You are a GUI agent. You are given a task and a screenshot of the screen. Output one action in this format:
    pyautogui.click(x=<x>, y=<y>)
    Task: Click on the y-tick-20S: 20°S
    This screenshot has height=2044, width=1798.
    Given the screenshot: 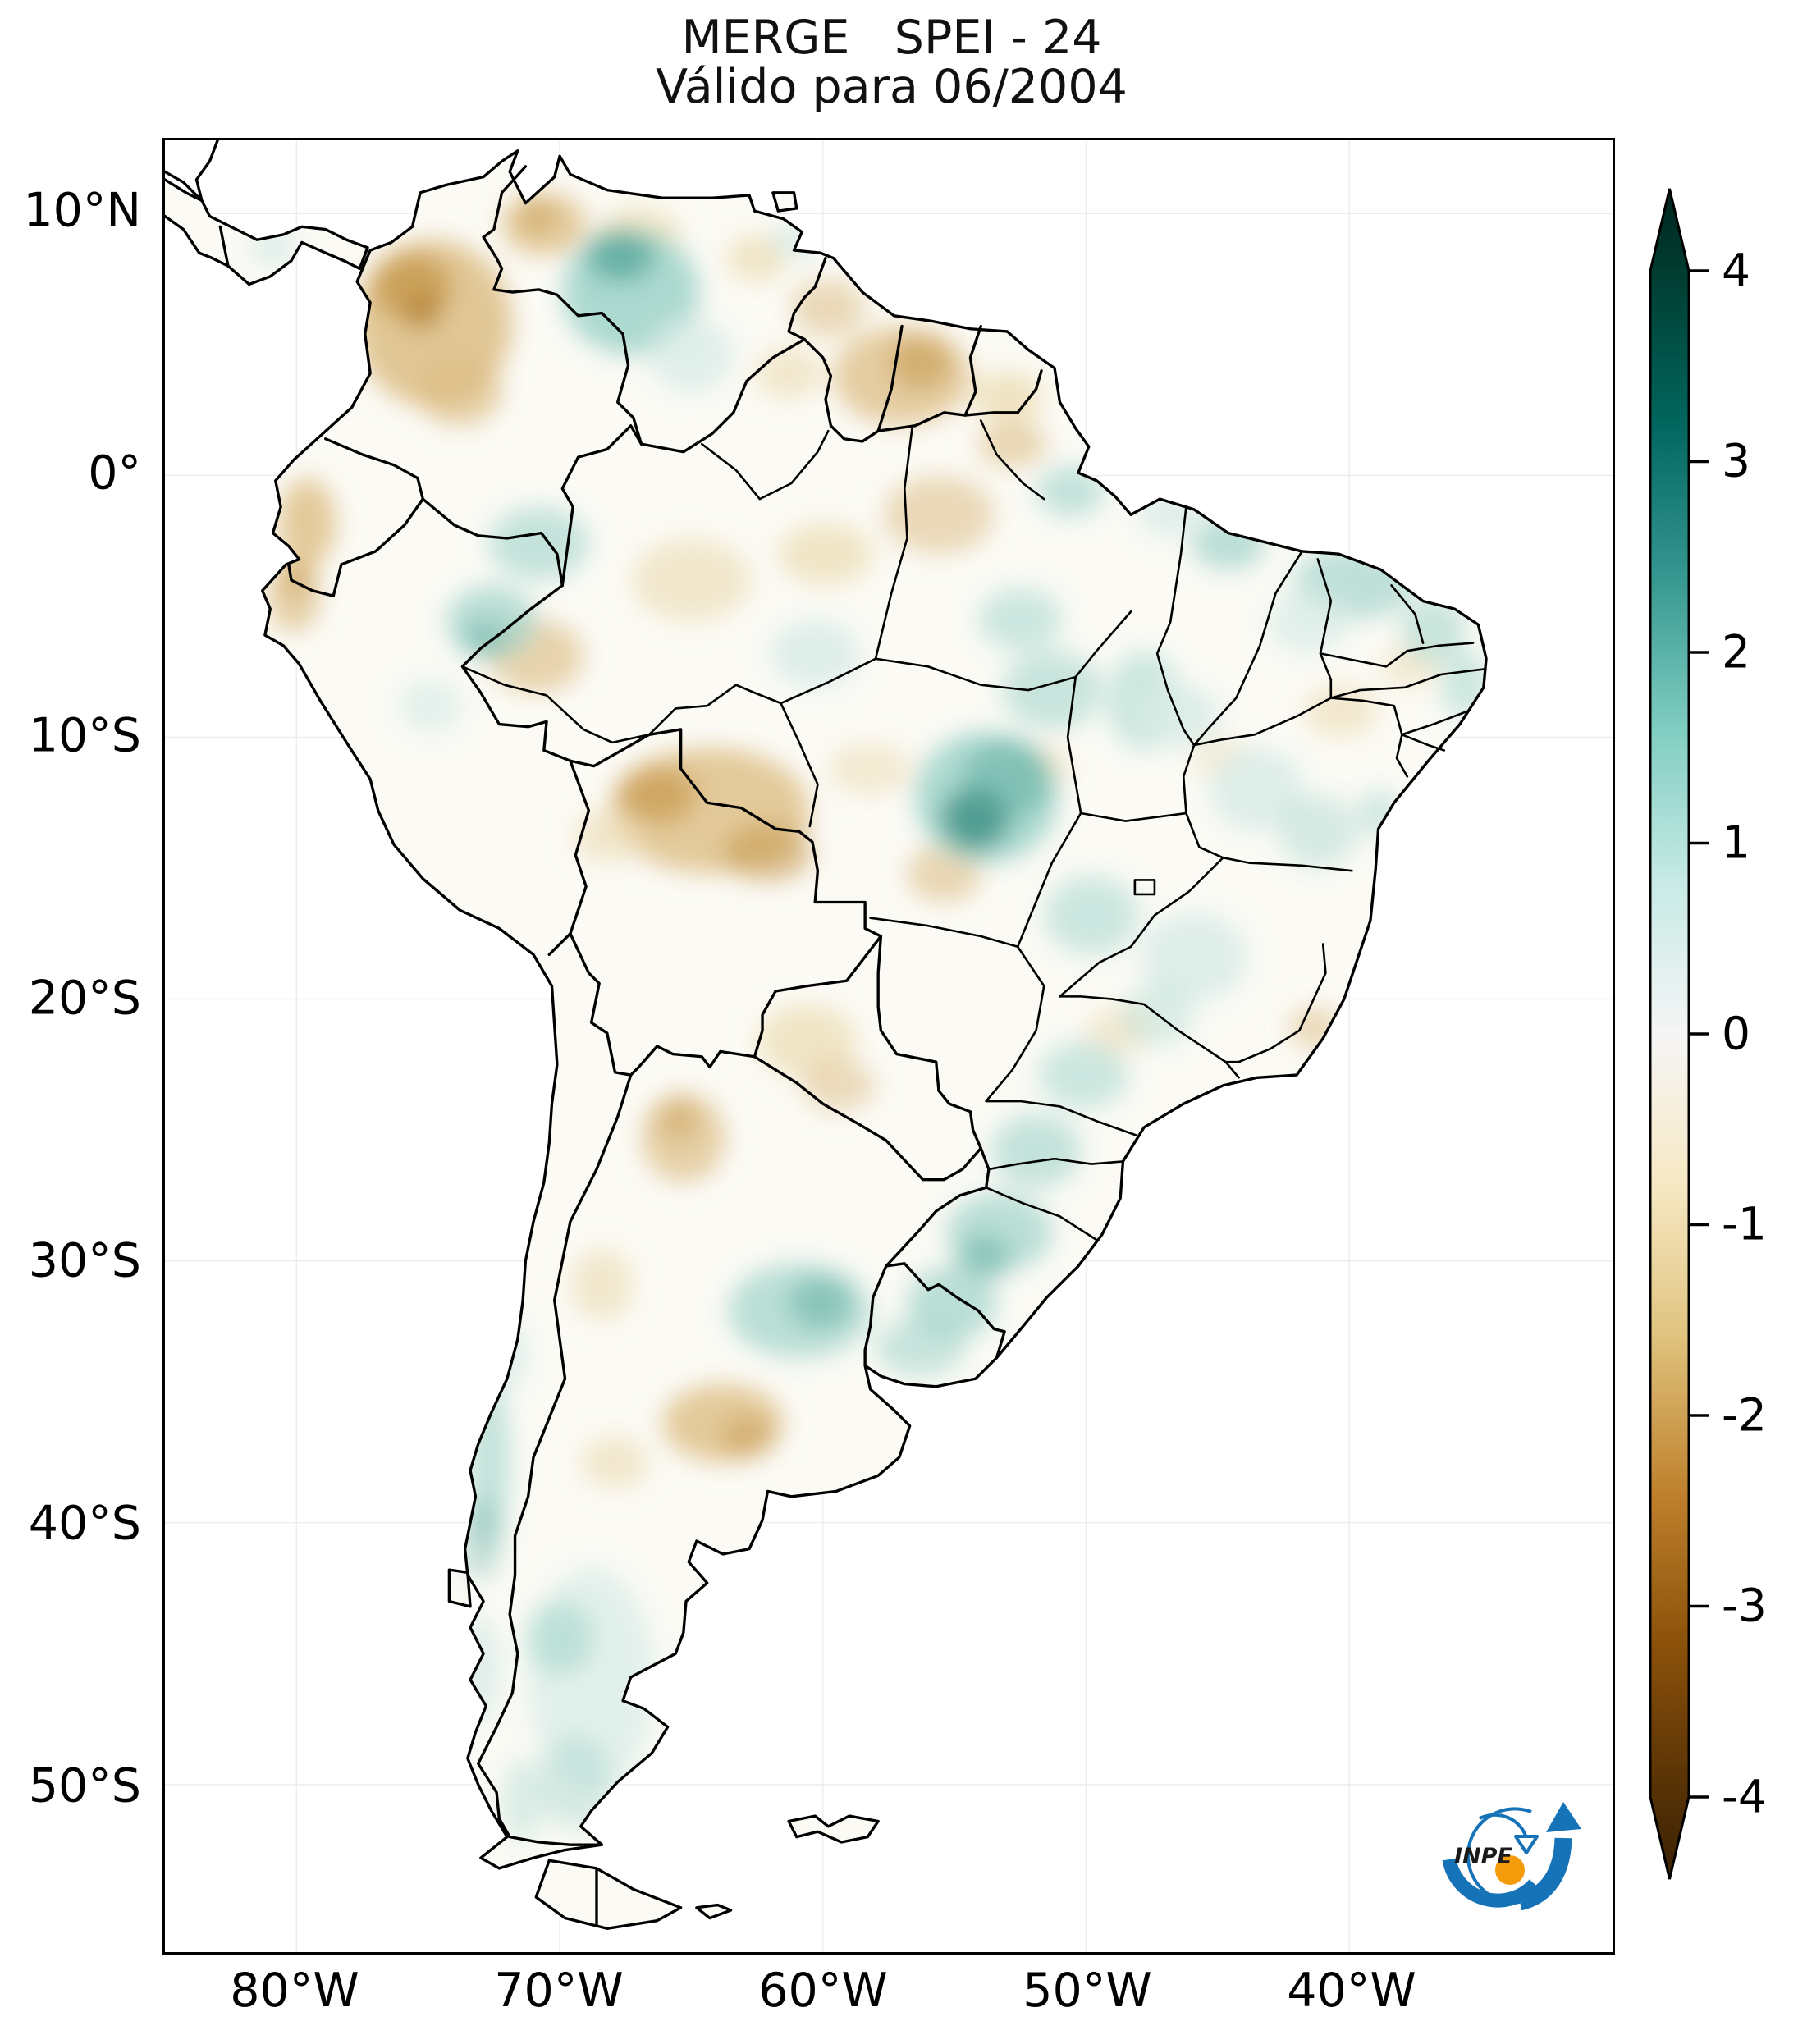 What is the action you would take?
    pyautogui.click(x=84, y=998)
    